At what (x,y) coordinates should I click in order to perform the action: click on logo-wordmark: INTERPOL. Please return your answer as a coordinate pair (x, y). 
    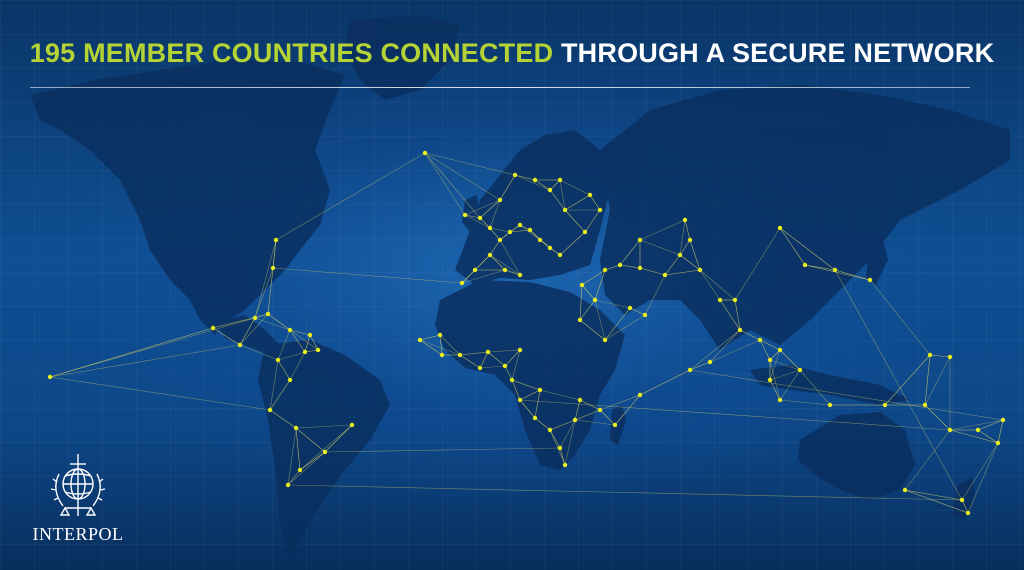
    Looking at the image, I should click on (78, 534).